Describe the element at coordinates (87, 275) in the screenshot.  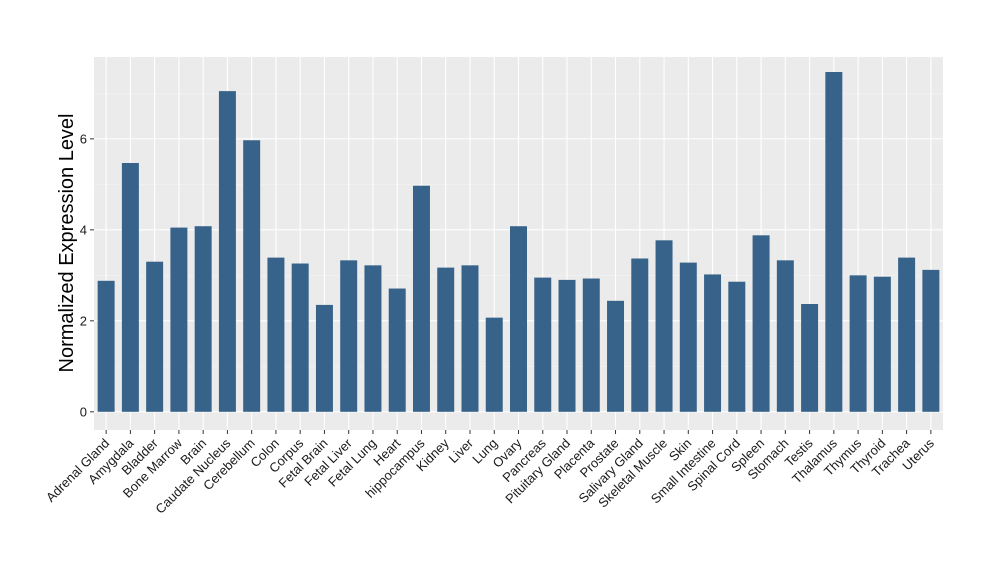
I see `y-axis: 0 2 4 6` at that location.